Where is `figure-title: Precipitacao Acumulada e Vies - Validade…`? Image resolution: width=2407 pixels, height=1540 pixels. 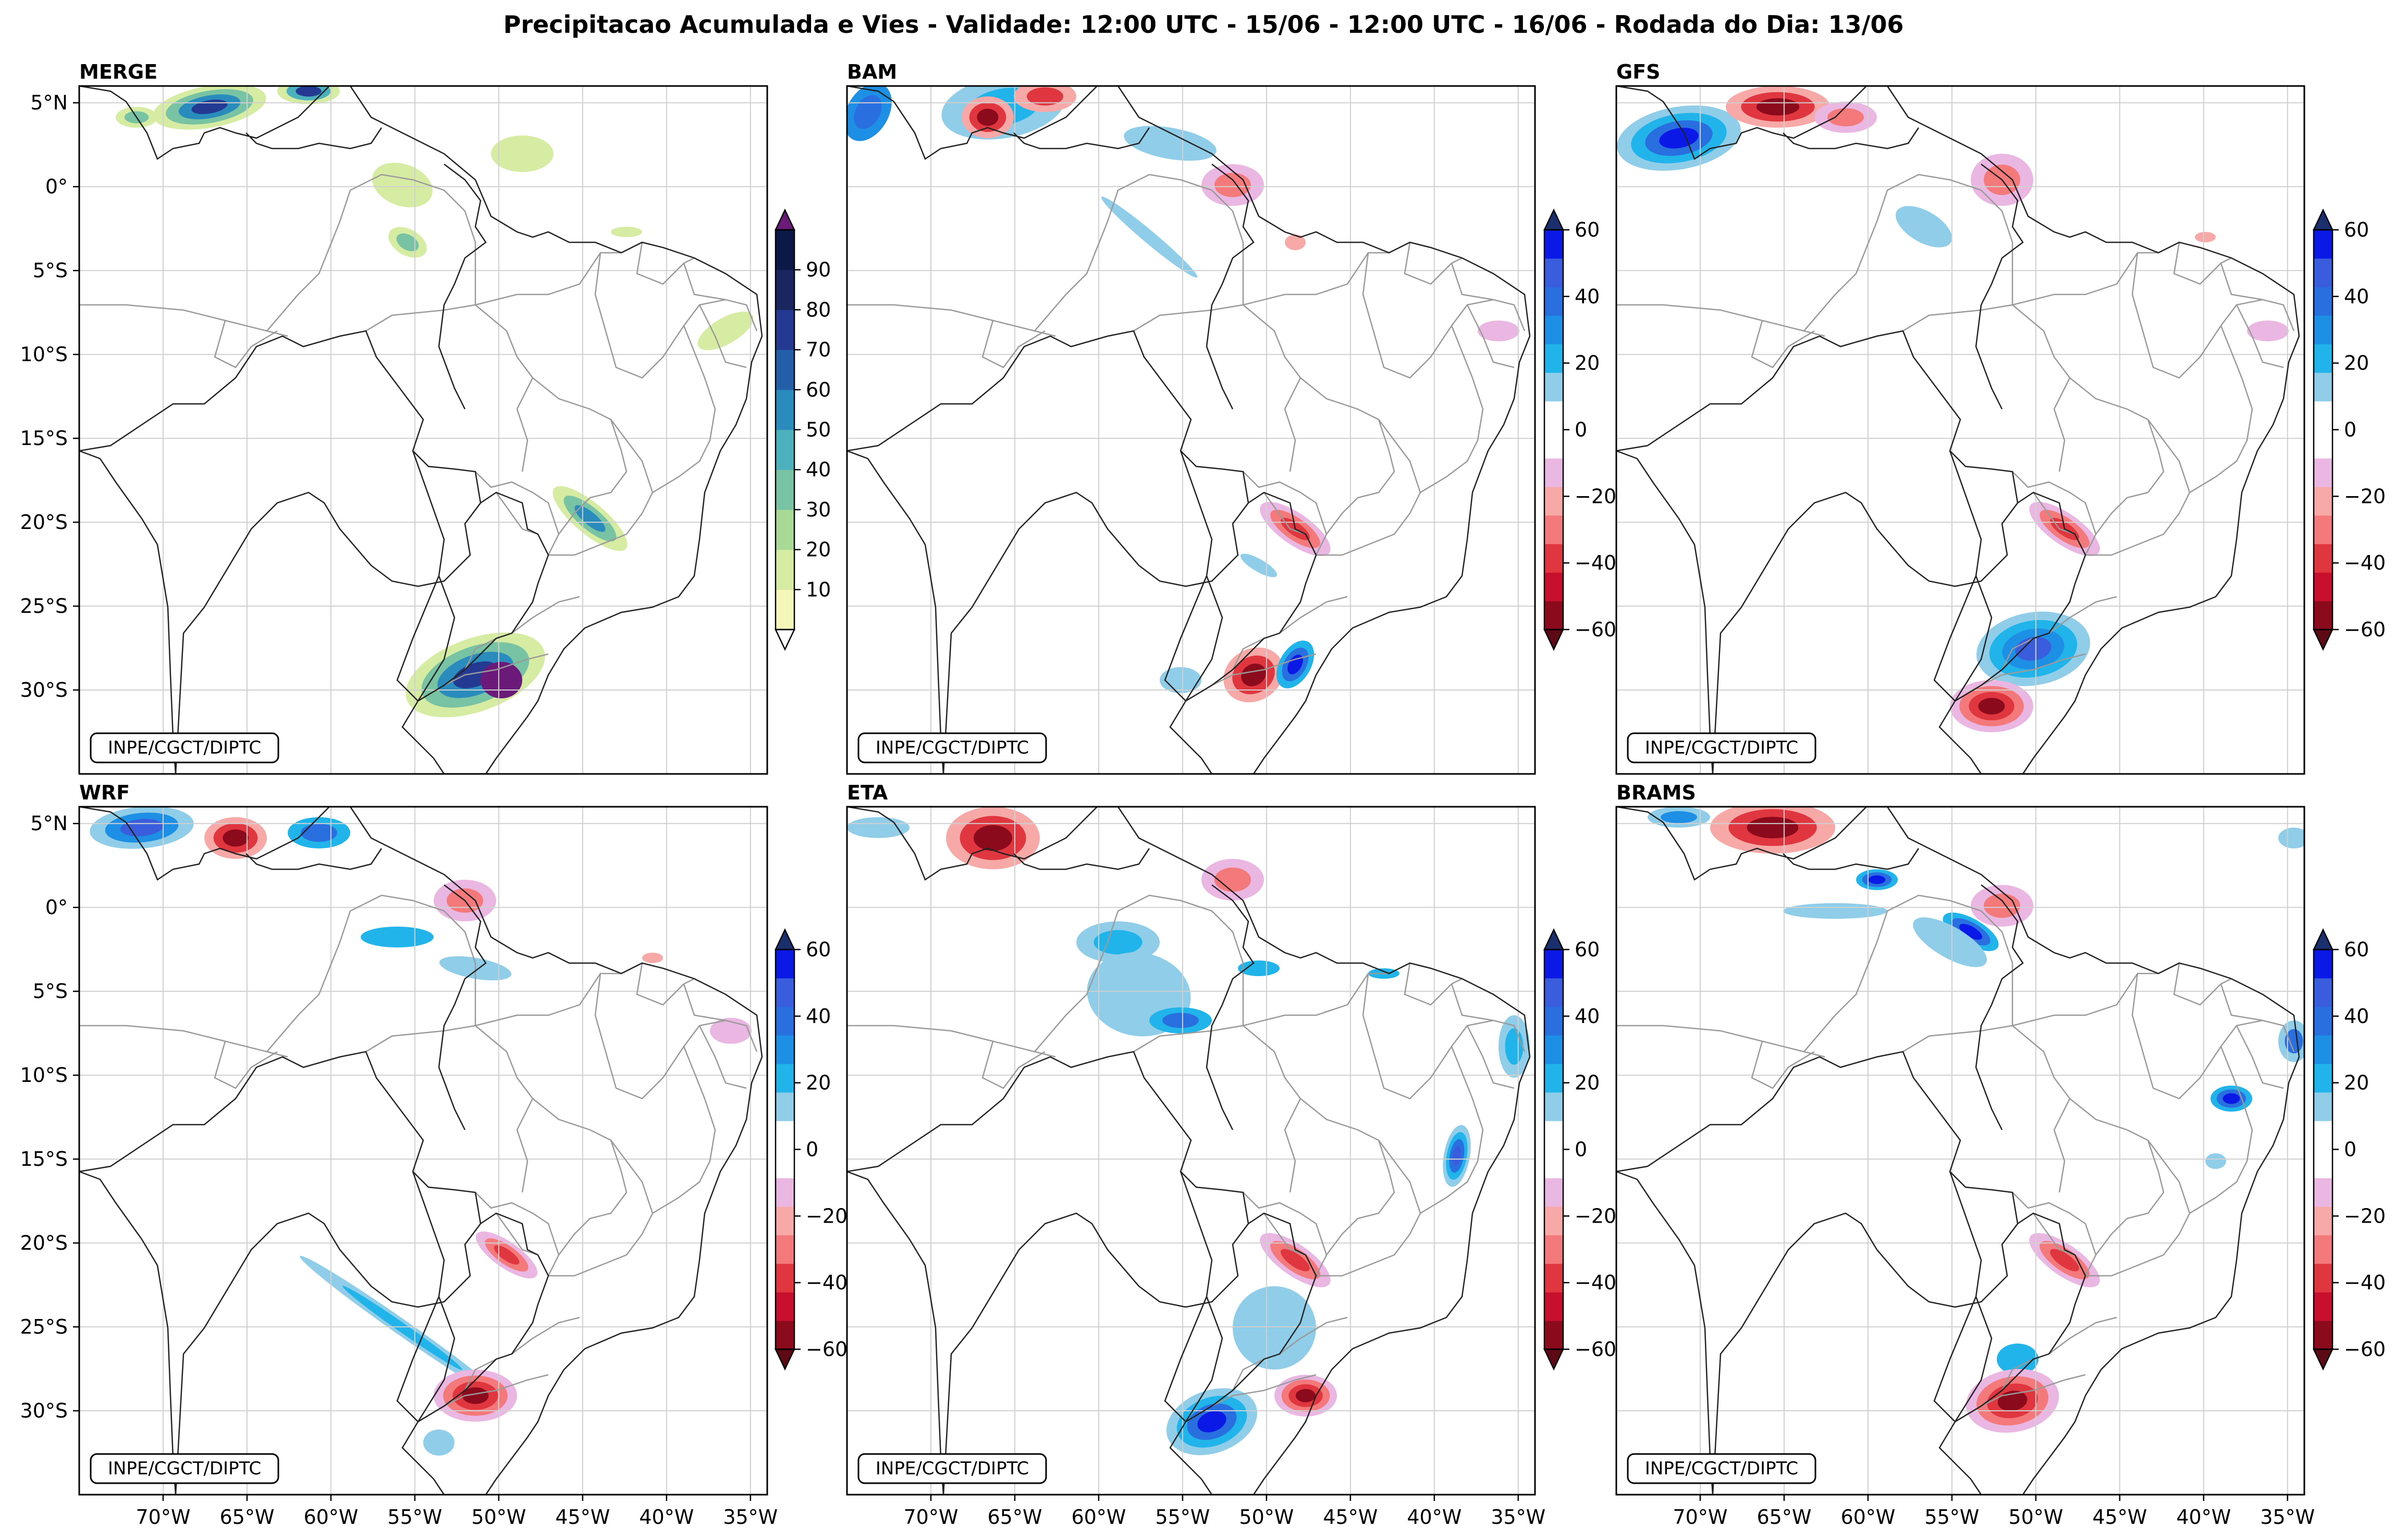 figure-title: Precipitacao Acumulada e Vies - Validade… is located at coordinates (1203, 24).